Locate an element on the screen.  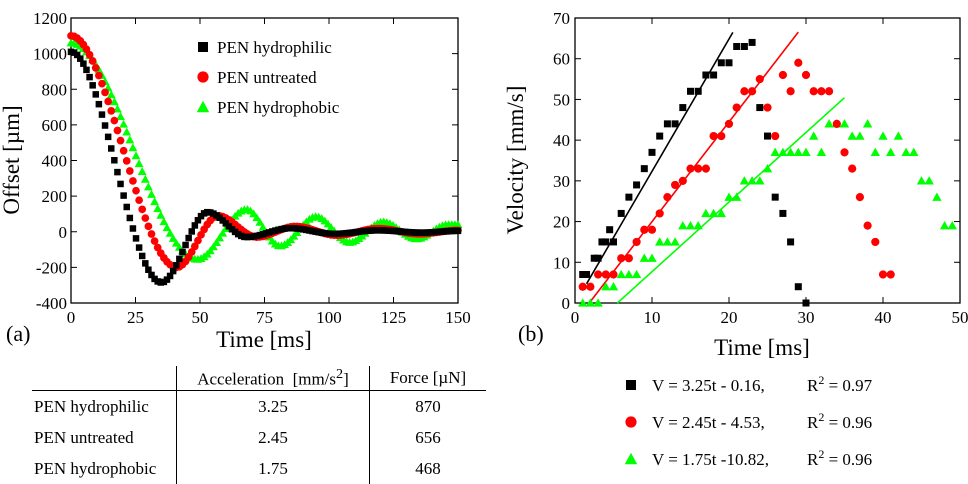
r-value: = 0.97 is located at coordinates (848, 385).